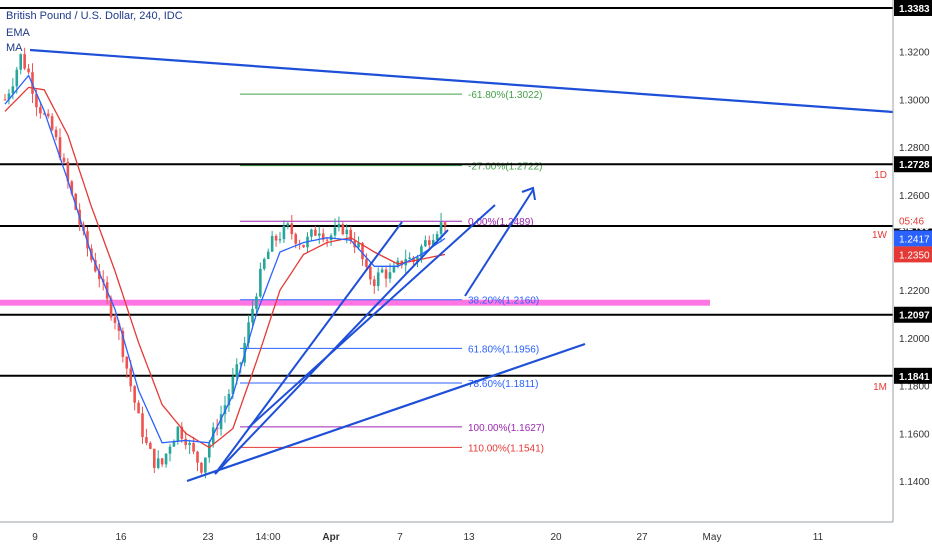 The image size is (932, 550). I want to click on time-axis: 9 16 23 14:00 Apr 7 13 20 27 May 11, so click(466, 535).